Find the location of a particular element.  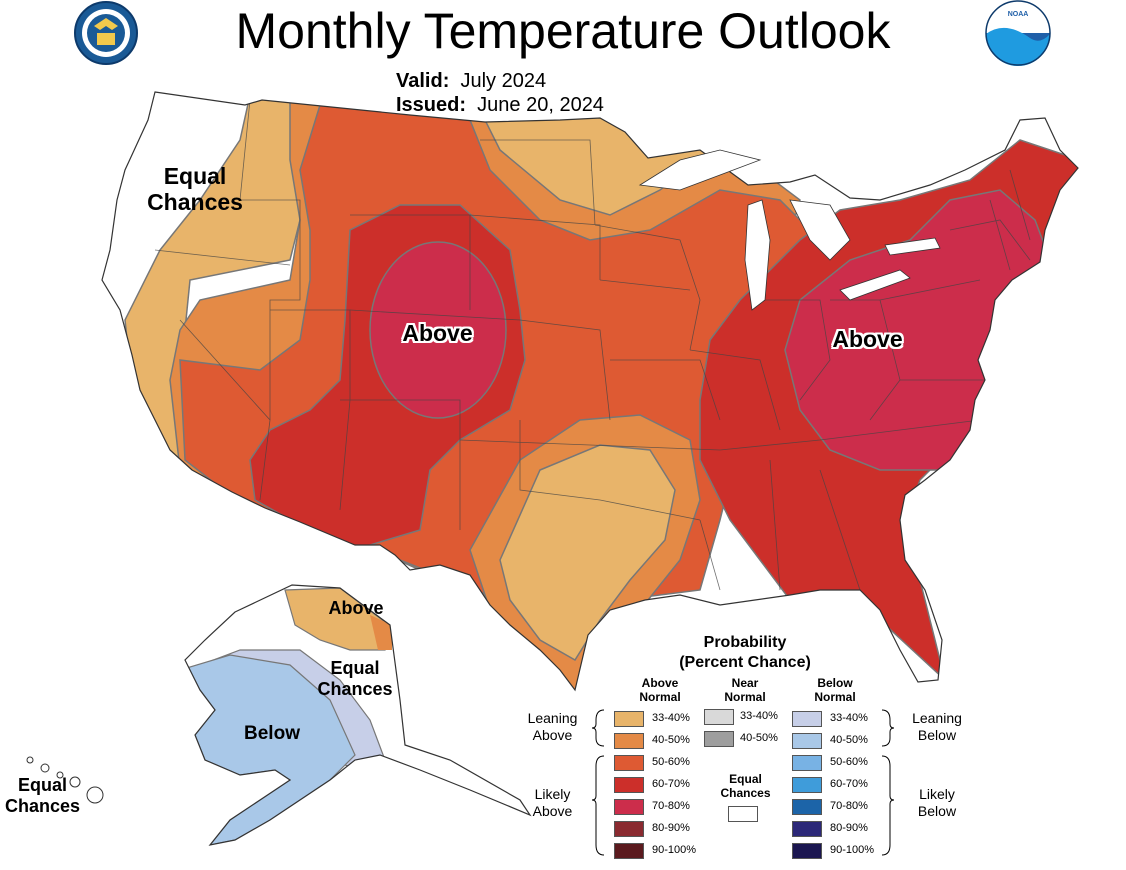

legend-below-header: Below Normal is located at coordinates (835, 690).